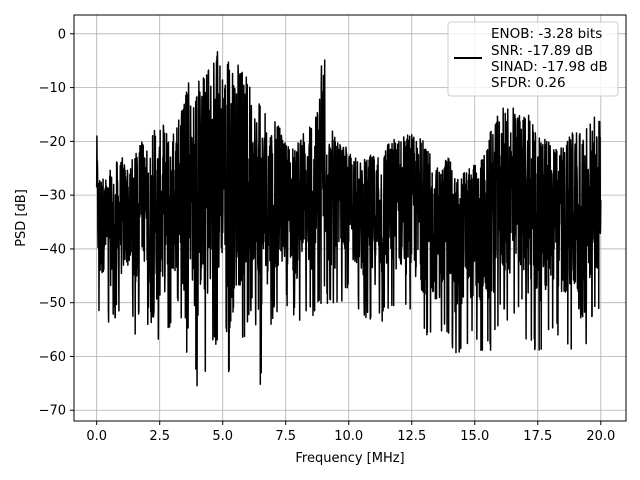 The height and width of the screenshot is (480, 640). What do you see at coordinates (411, 436) in the screenshot?
I see `x-tick-label: 12.5` at bounding box center [411, 436].